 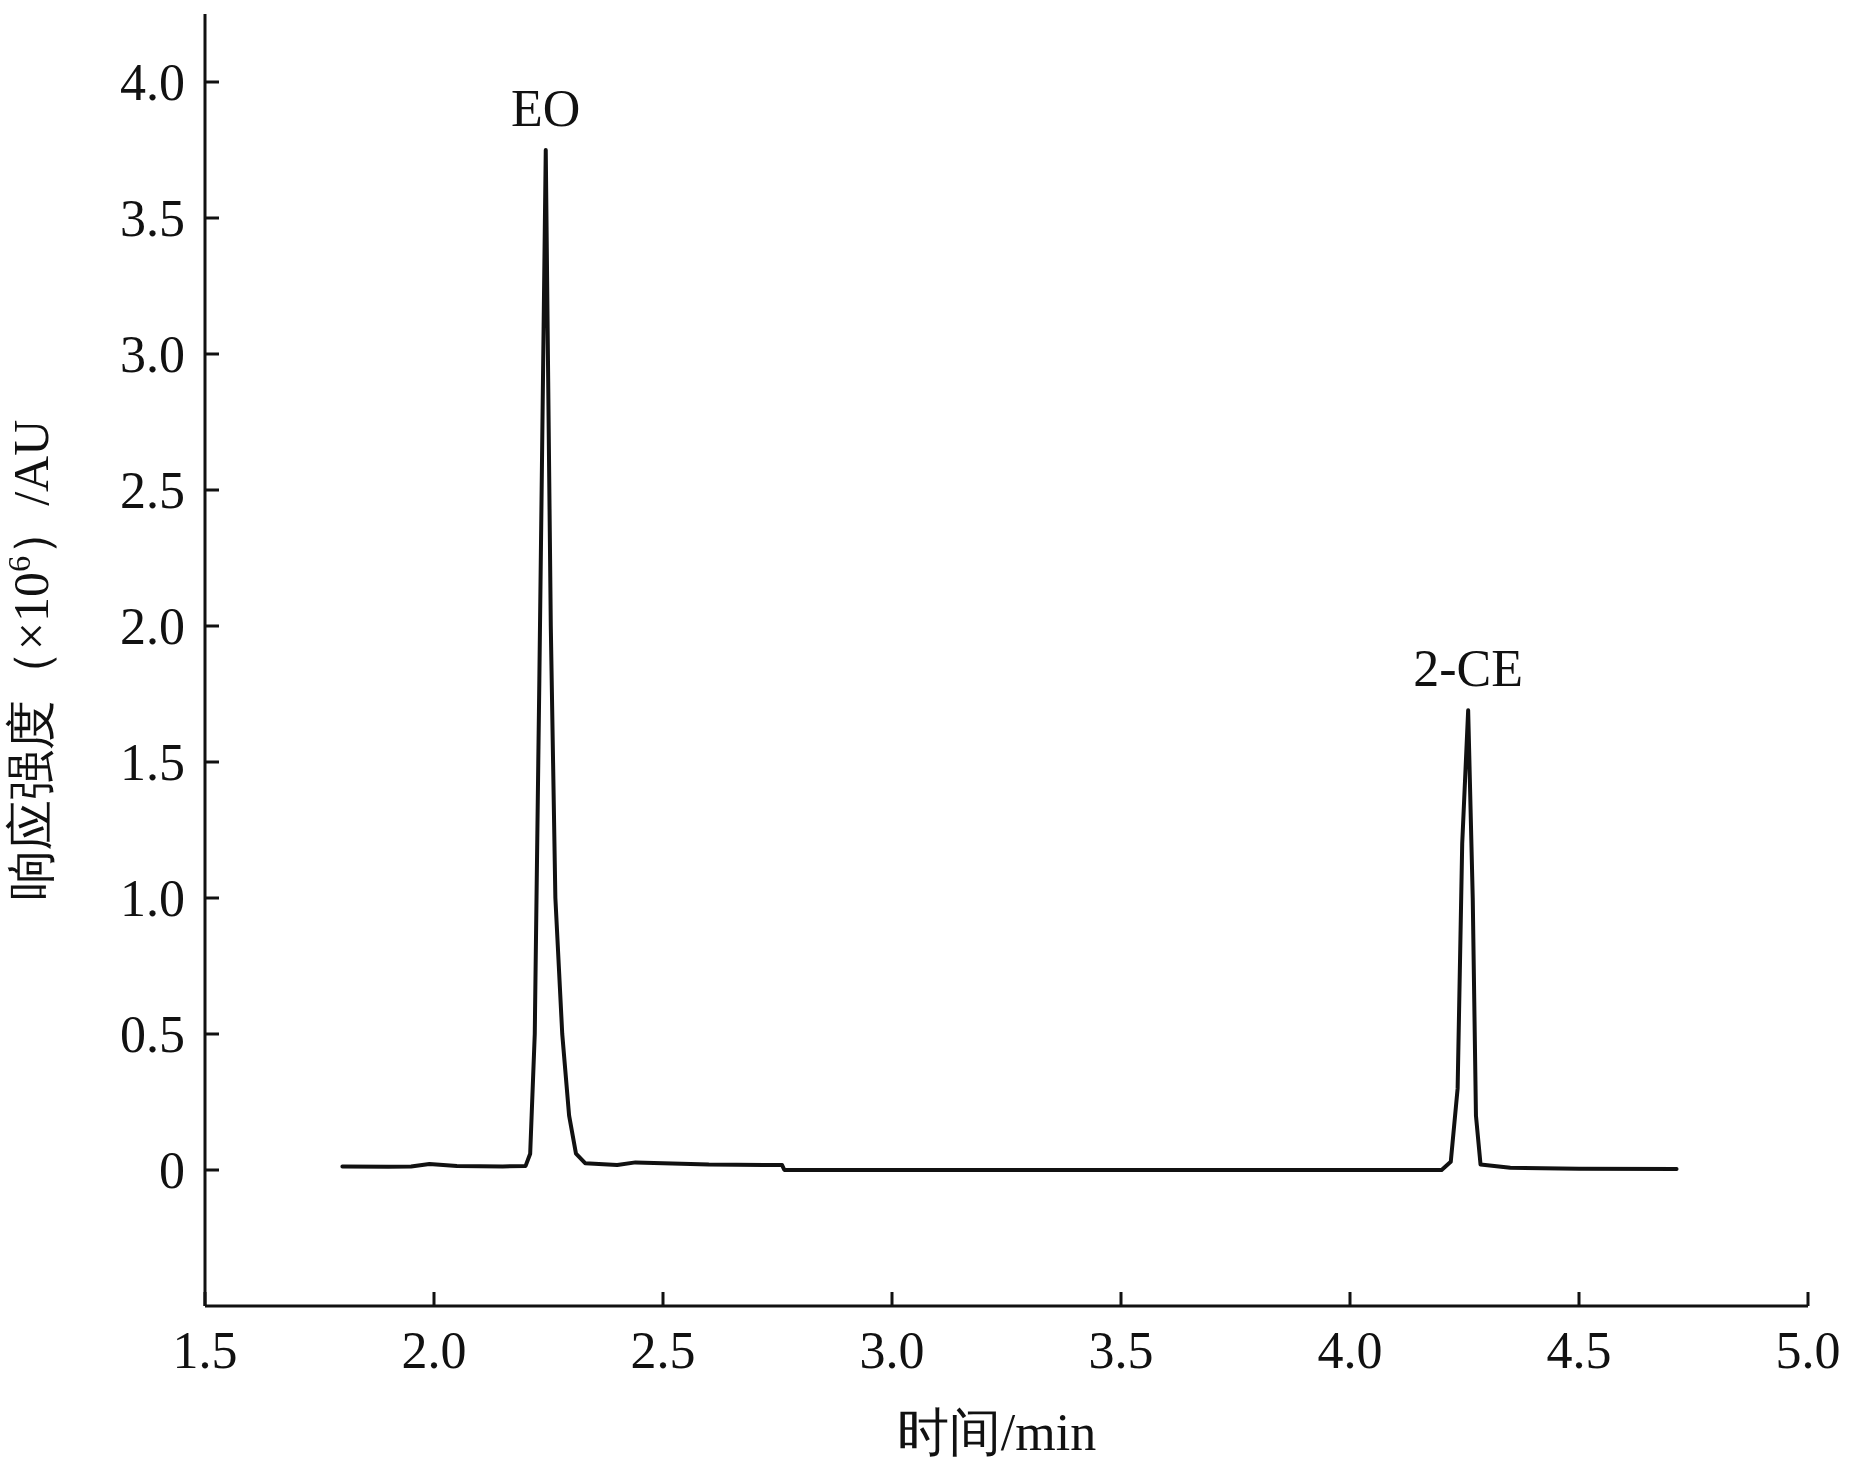 I want to click on x-axis-title: 时间/min, so click(x=996, y=1432).